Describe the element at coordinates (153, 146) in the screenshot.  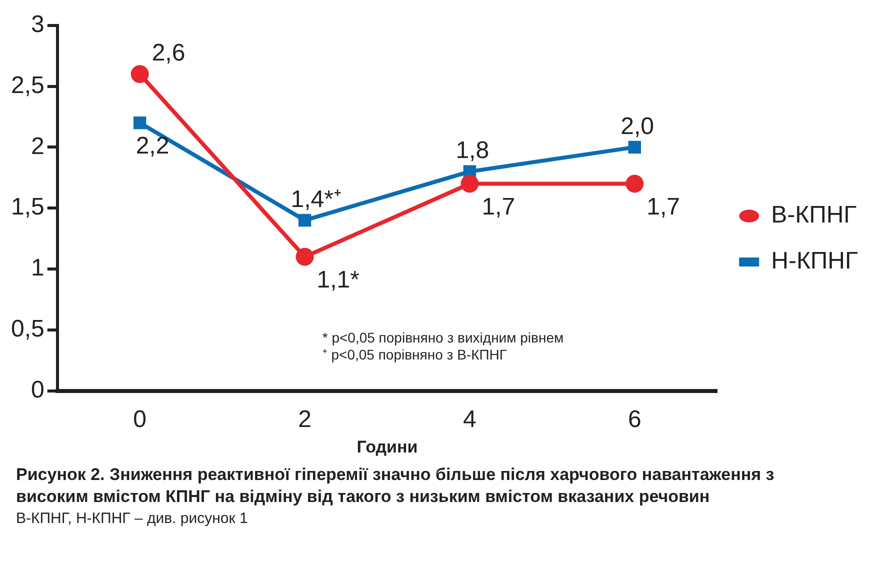
I see `data-label: 2,2` at that location.